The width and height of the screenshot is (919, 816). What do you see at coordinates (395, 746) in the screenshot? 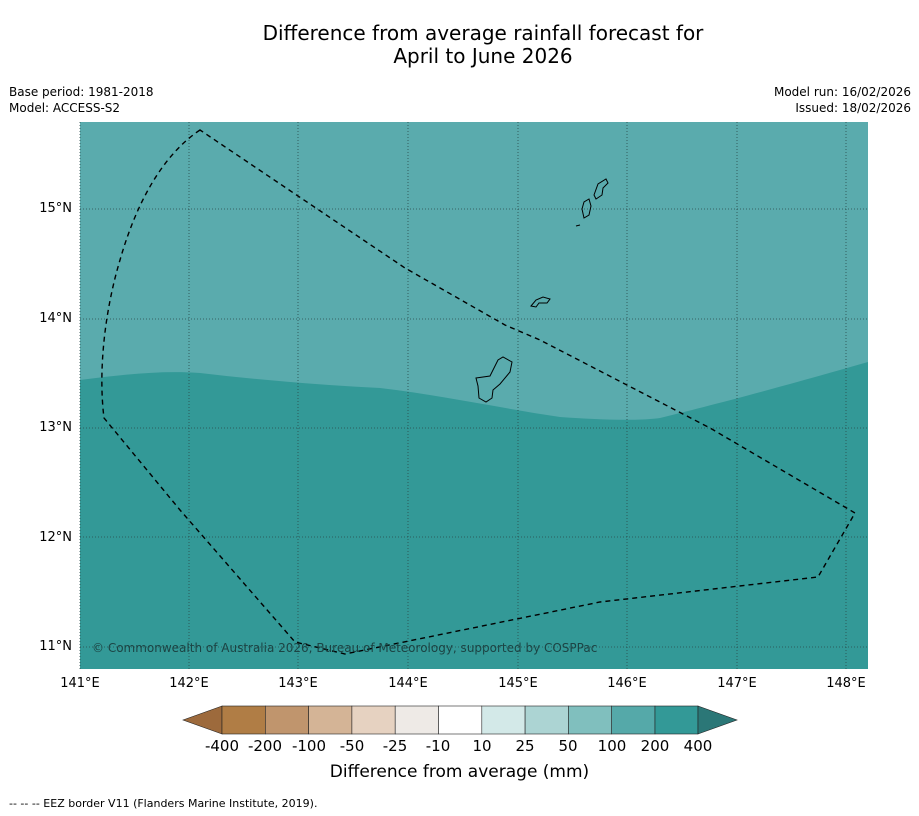
I see `colorbar-tick-label: -25` at bounding box center [395, 746].